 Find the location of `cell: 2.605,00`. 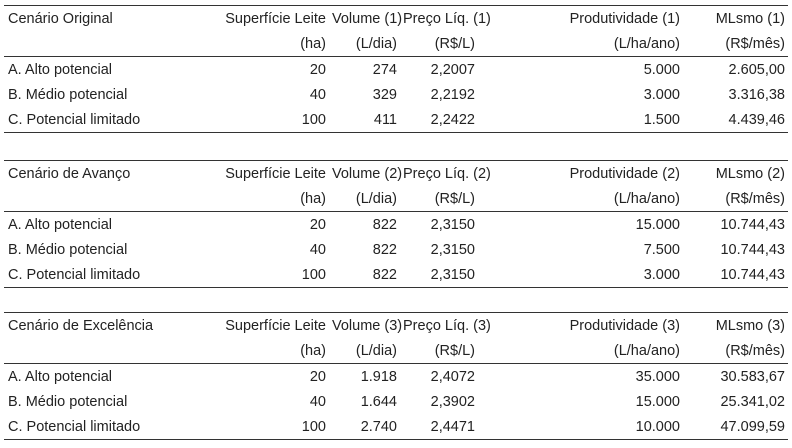

cell: 2.605,00 is located at coordinates (756, 69).